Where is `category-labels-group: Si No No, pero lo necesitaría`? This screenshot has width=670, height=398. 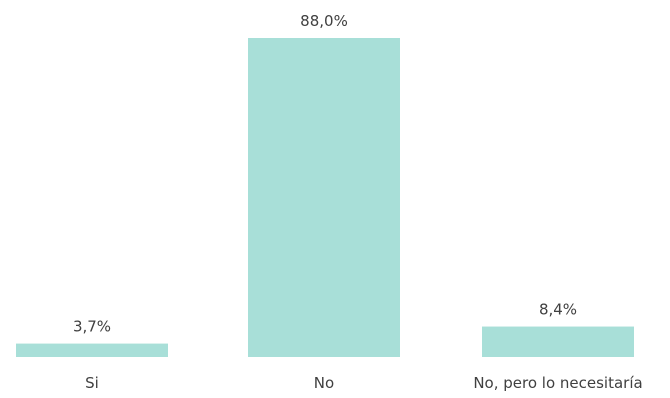 category-labels-group: Si No No, pero lo necesitaría is located at coordinates (364, 383).